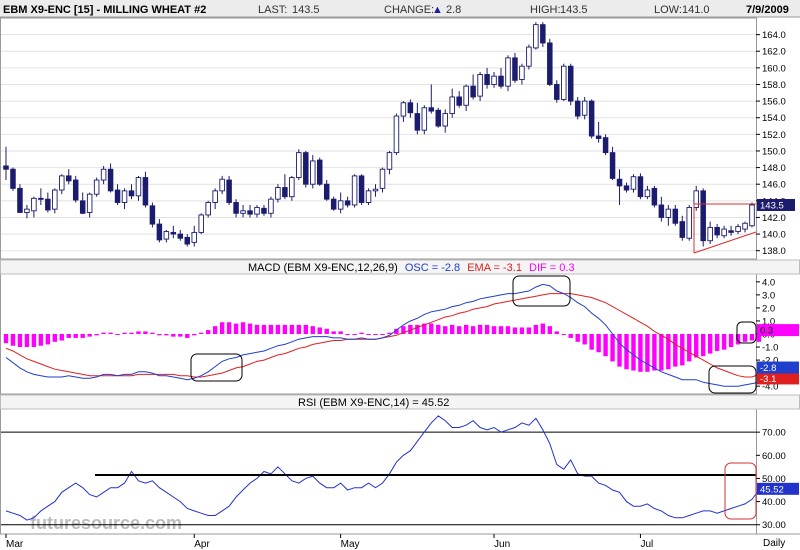 This screenshot has width=800, height=550. I want to click on date-label: 7/9/2009, so click(767, 10).